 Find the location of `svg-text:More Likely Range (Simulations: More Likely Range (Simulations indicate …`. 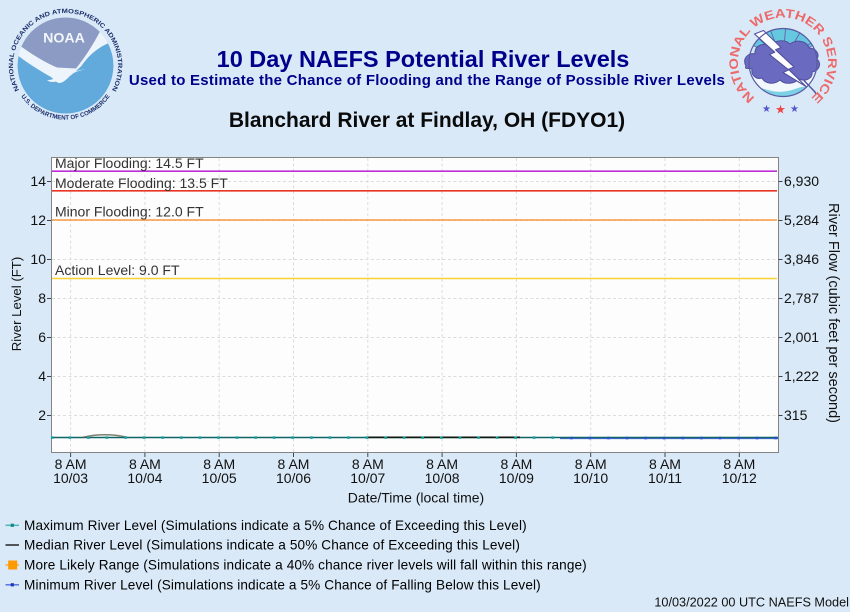

svg-text:More Likely Range (Simulations: More Likely Range (Simulations indicate … is located at coordinates (305, 565).